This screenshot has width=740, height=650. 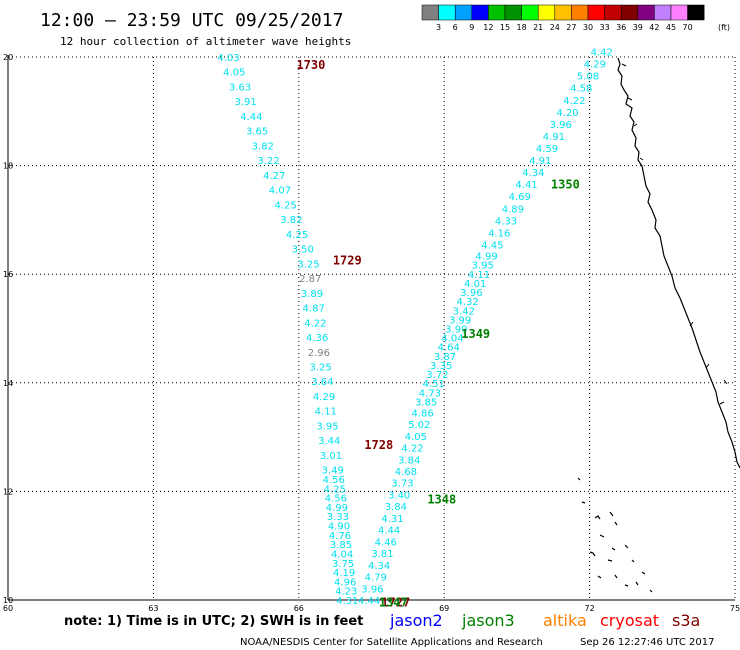 I want to click on wave-height-value: 4.11, so click(x=479, y=275).